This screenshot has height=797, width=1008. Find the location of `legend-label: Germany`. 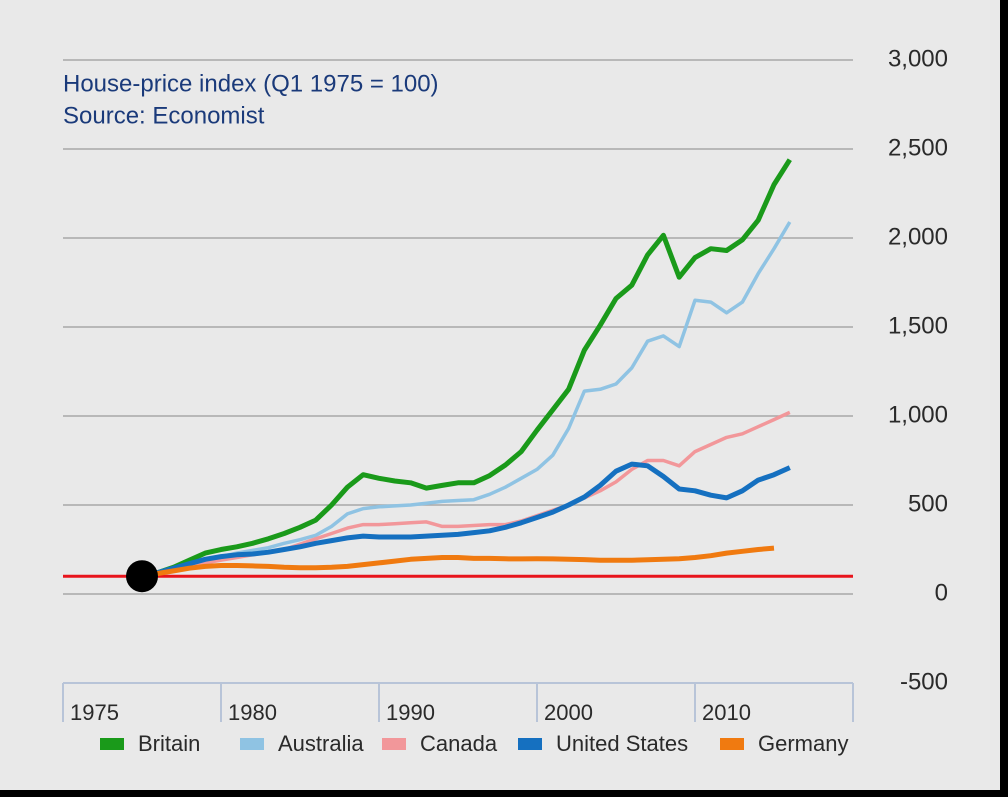

legend-label: Germany is located at coordinates (803, 743).